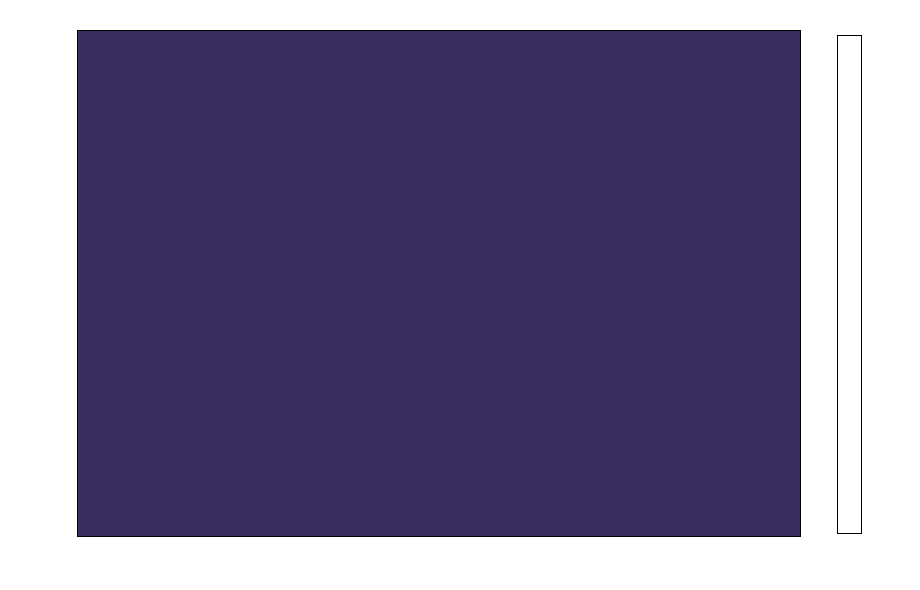  I want to click on colorbar, so click(849, 284).